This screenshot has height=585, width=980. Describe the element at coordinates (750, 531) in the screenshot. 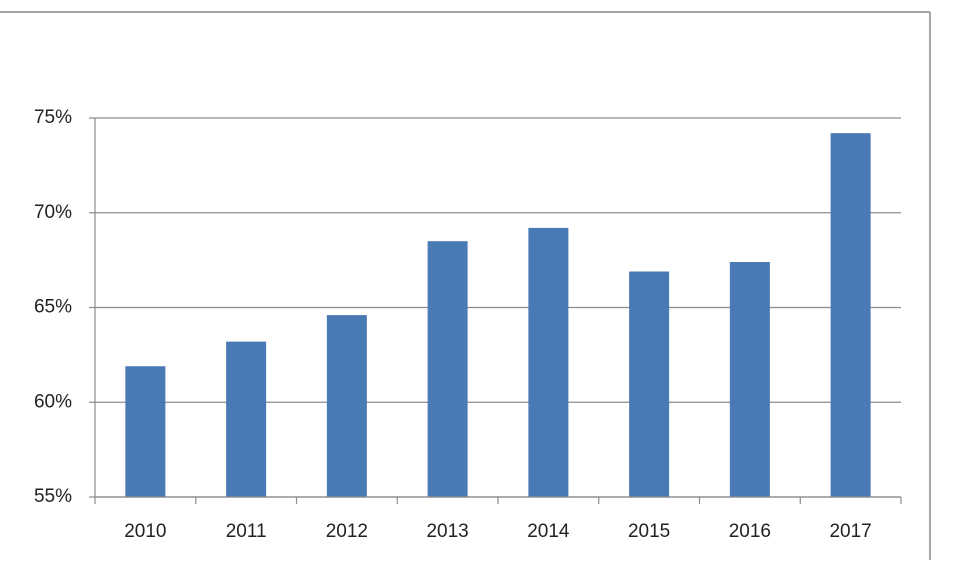

I see `x-tick-label: 2016` at that location.